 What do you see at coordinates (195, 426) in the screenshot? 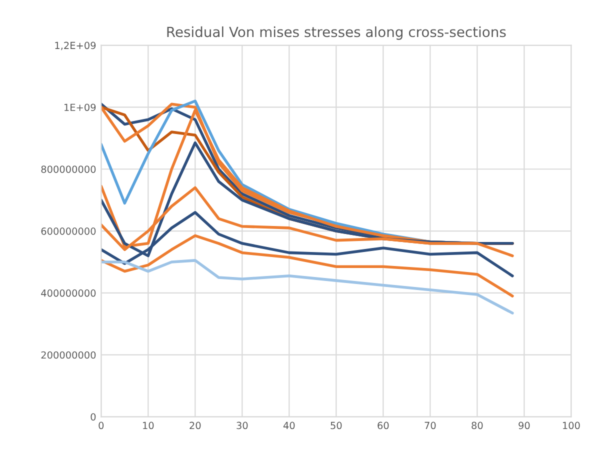
I see `x-tick-label: 20` at bounding box center [195, 426].